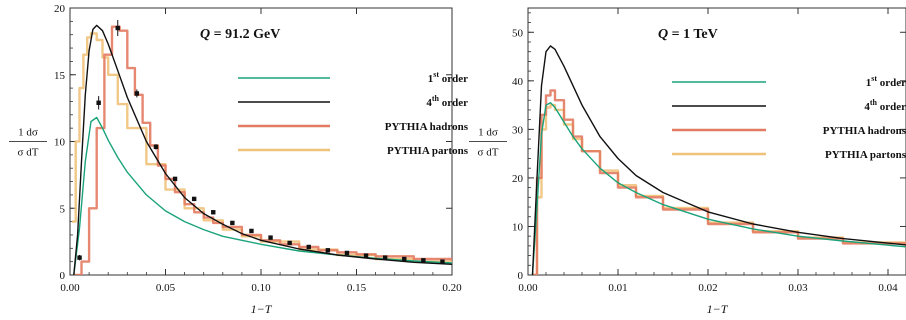 Image resolution: width=906 pixels, height=320 pixels. I want to click on y-tick-label: 5, so click(63, 209).